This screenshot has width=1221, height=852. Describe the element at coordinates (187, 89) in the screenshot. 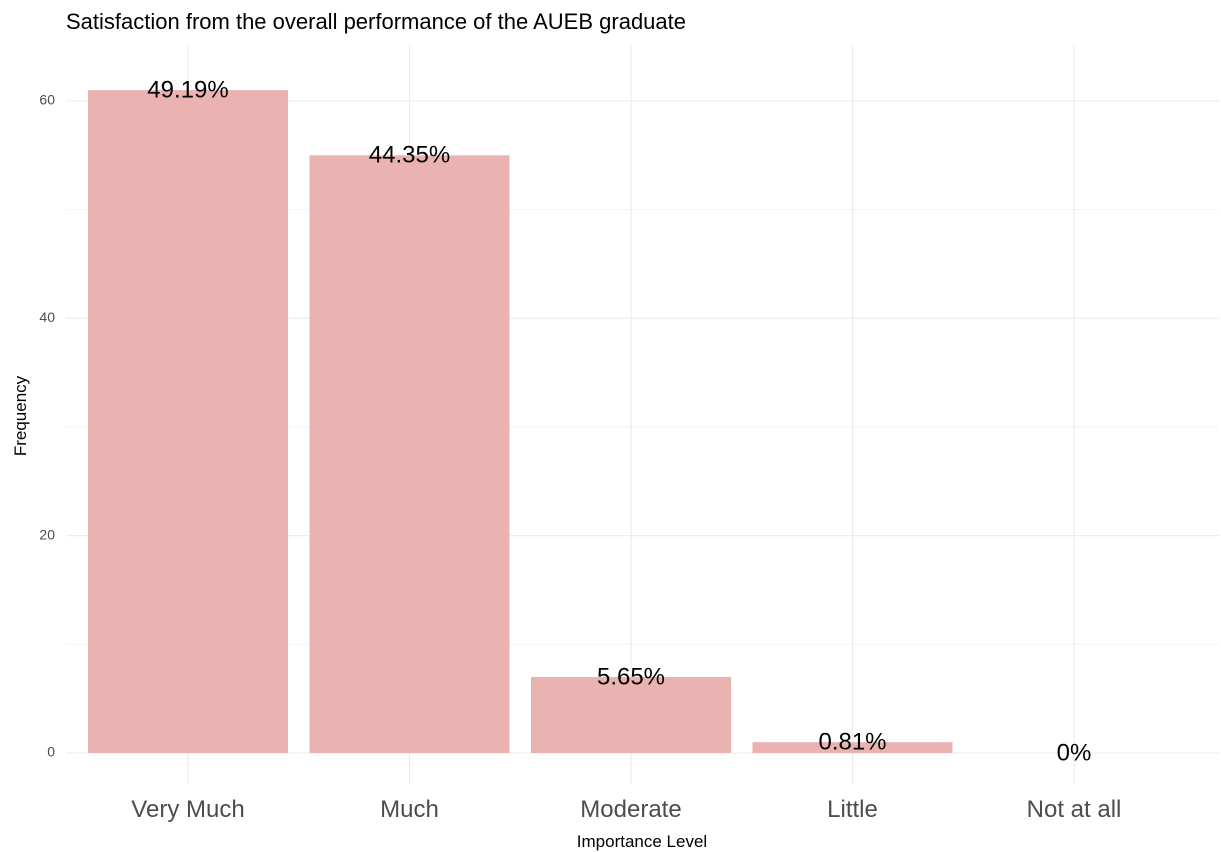

I see `bar-data-label: 49.19%` at that location.